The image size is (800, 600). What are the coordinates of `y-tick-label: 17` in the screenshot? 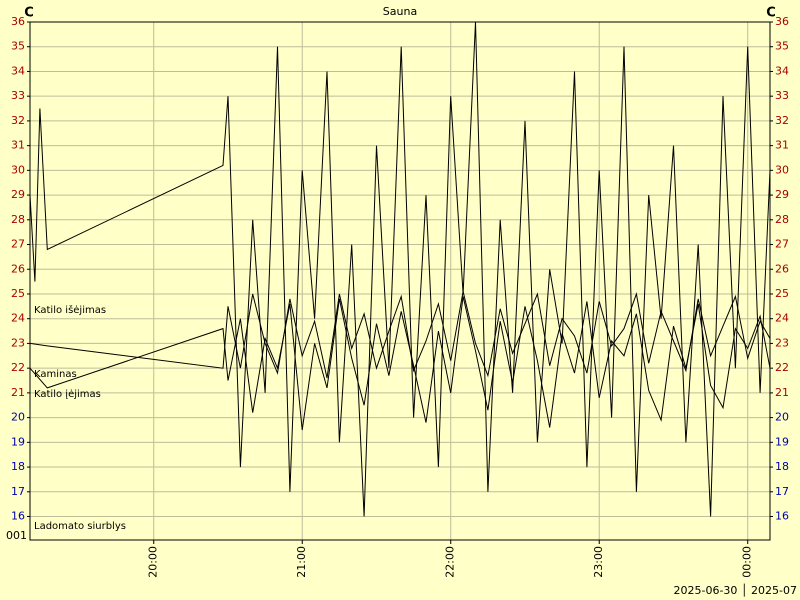 It's located at (18, 491).